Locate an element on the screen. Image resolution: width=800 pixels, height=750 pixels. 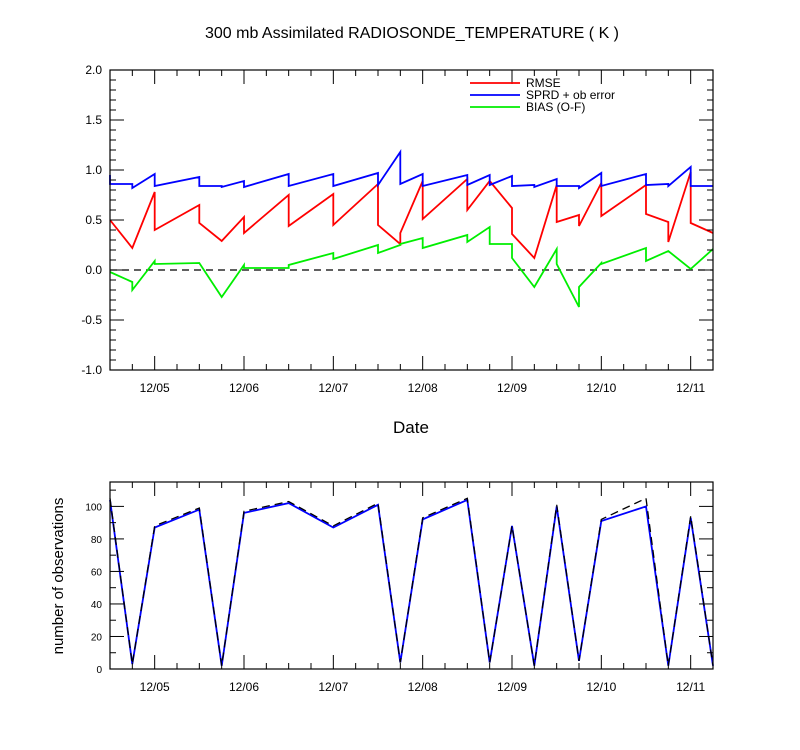
y-tick-label: 40 is located at coordinates (97, 605).